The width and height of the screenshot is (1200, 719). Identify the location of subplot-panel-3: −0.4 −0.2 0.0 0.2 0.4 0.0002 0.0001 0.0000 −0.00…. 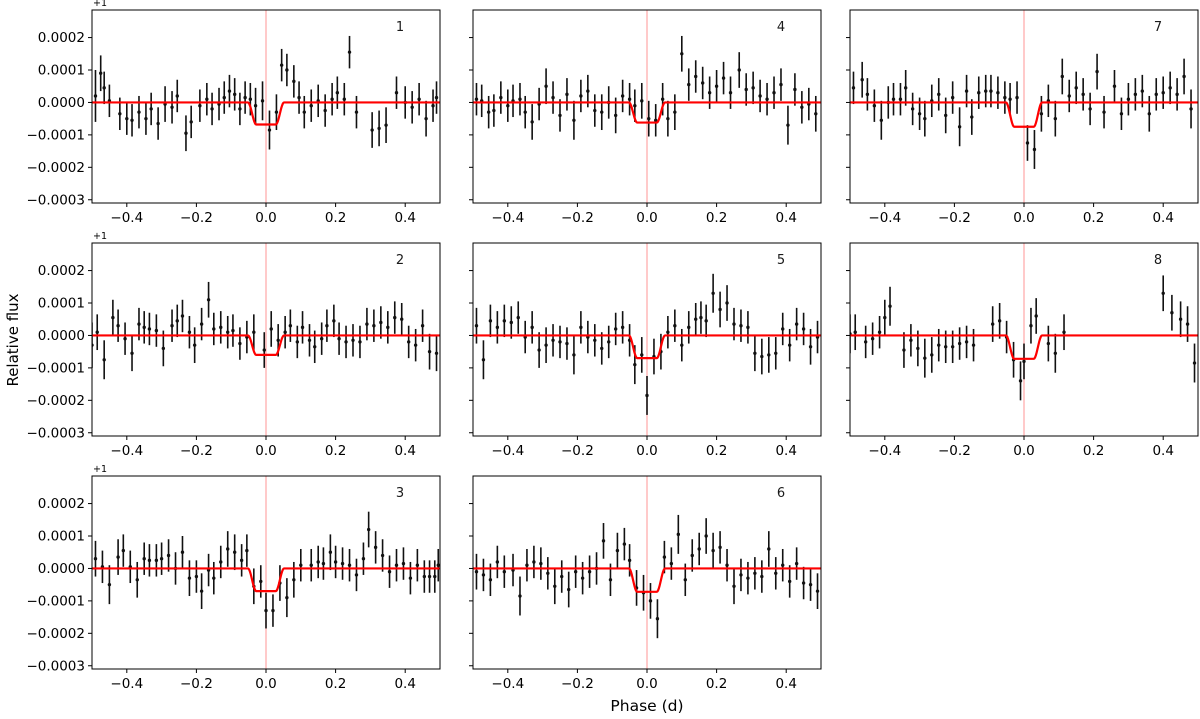
(228, 584).